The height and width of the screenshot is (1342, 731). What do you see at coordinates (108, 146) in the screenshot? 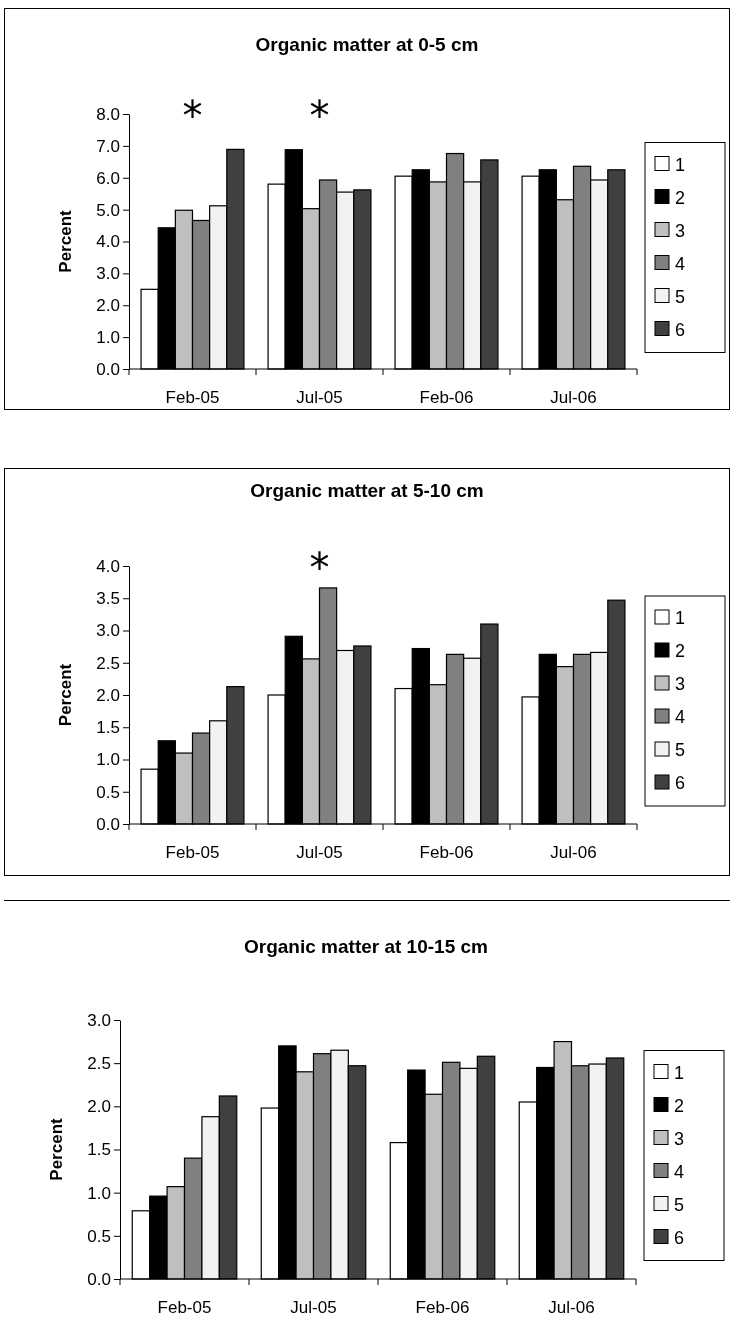
I see `y-tick-label: 7.0` at bounding box center [108, 146].